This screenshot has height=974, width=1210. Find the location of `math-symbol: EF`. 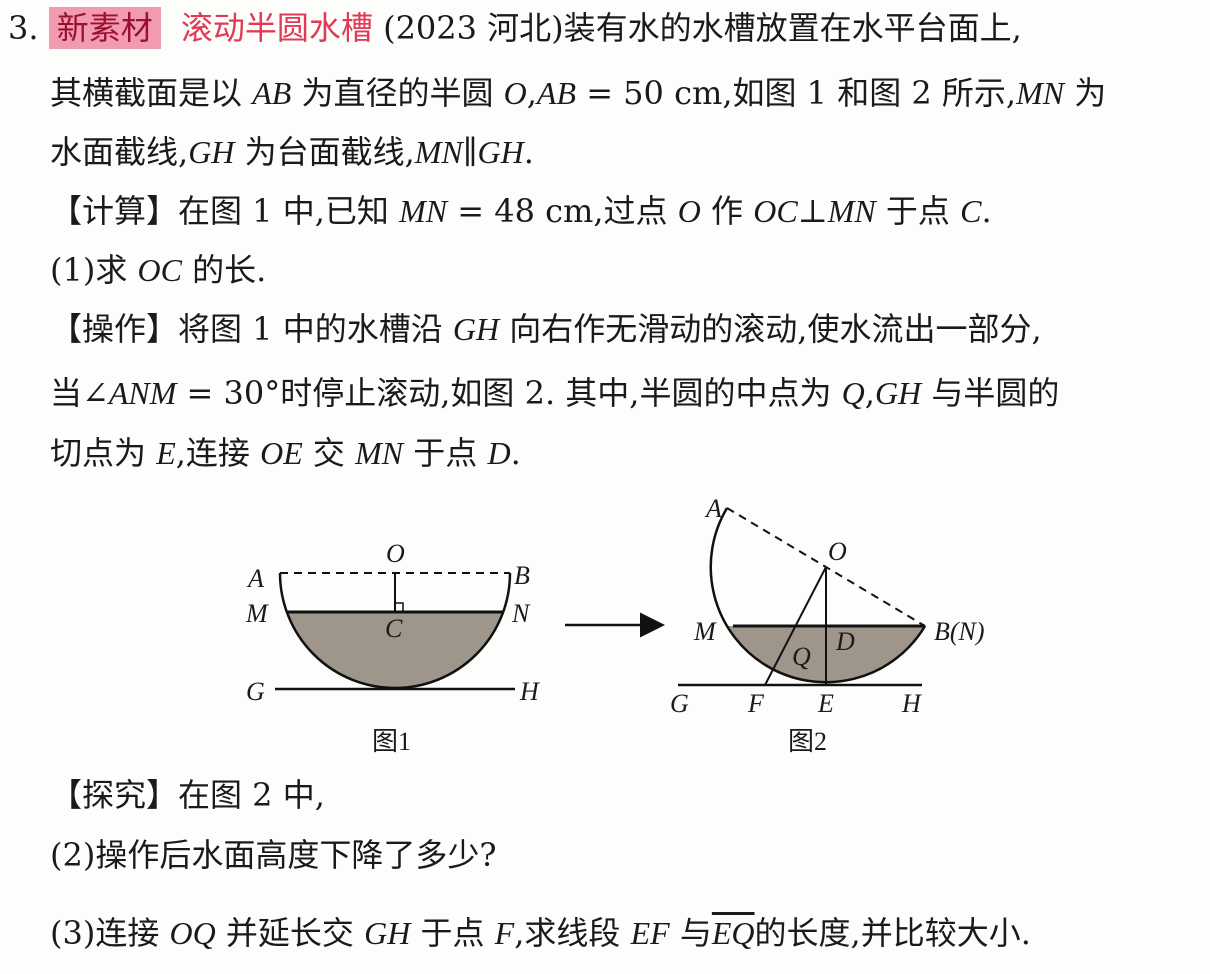

math-symbol: EF is located at coordinates (650, 933).